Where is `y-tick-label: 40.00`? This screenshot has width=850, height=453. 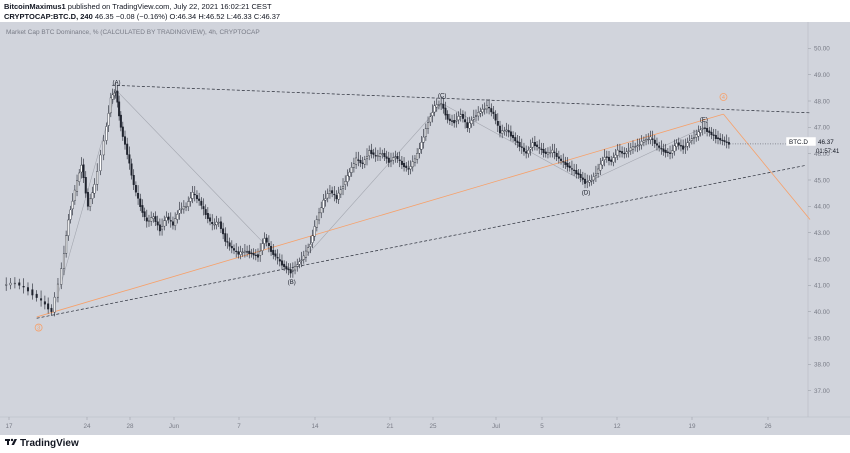 y-tick-label: 40.00 is located at coordinates (822, 312).